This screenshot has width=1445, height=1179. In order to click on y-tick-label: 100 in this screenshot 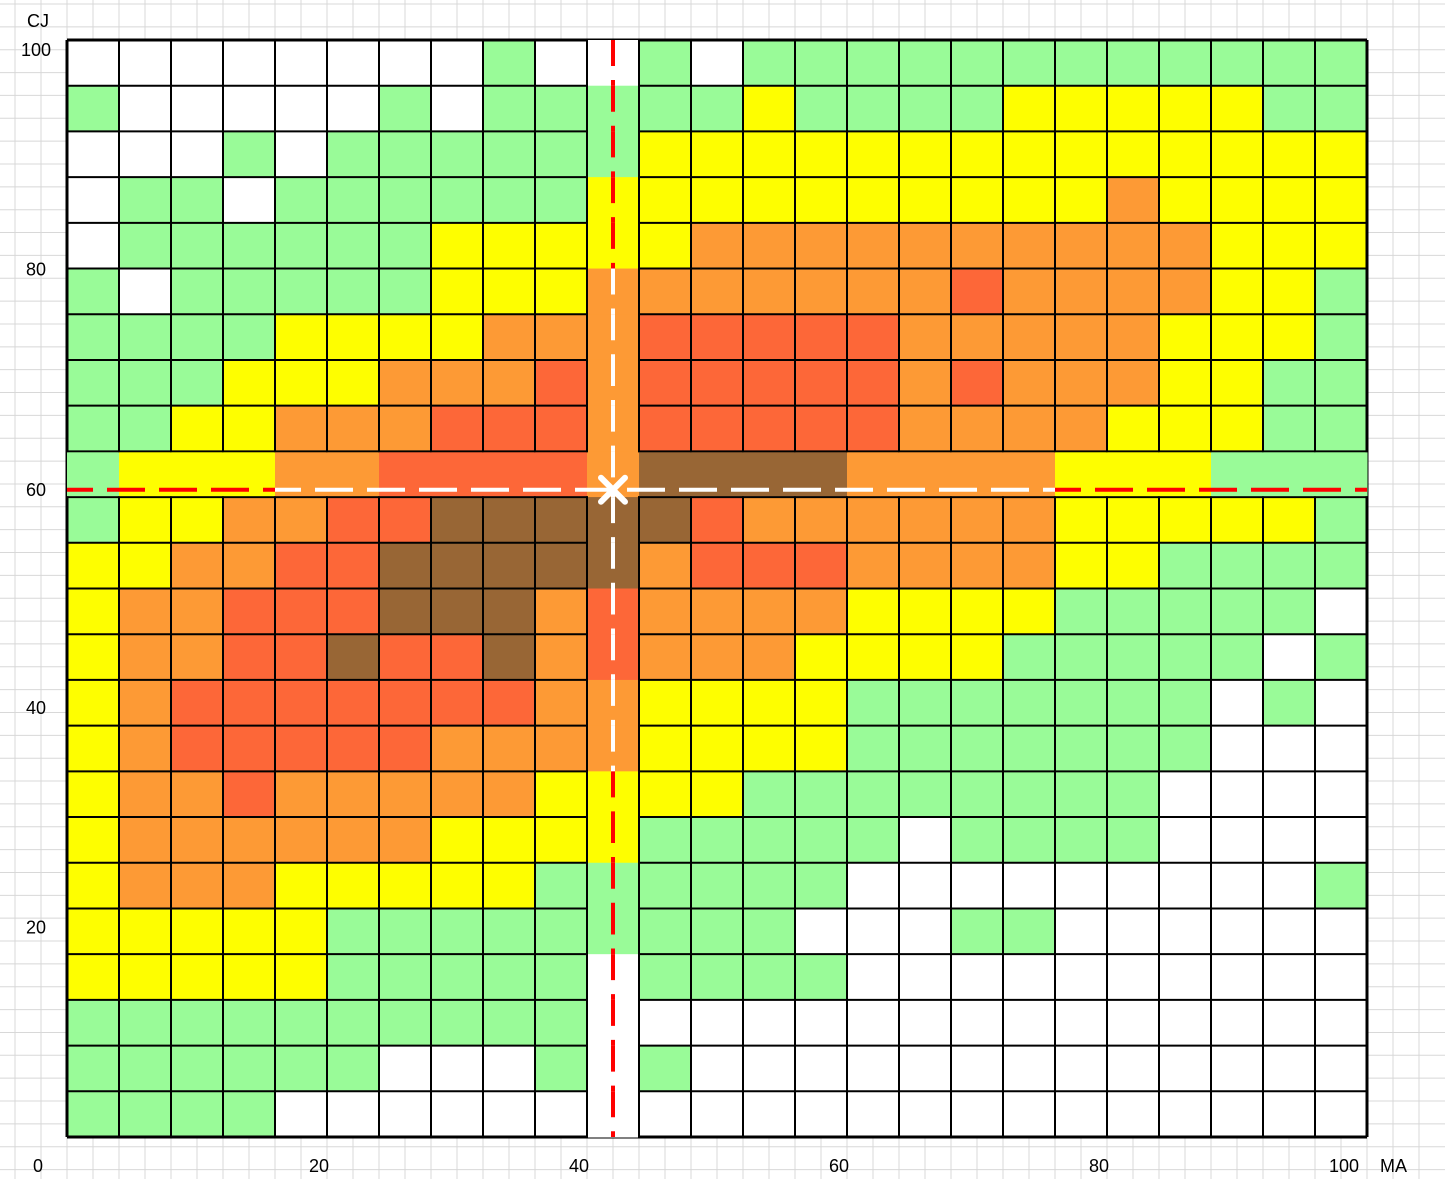, I will do `click(36, 50)`.